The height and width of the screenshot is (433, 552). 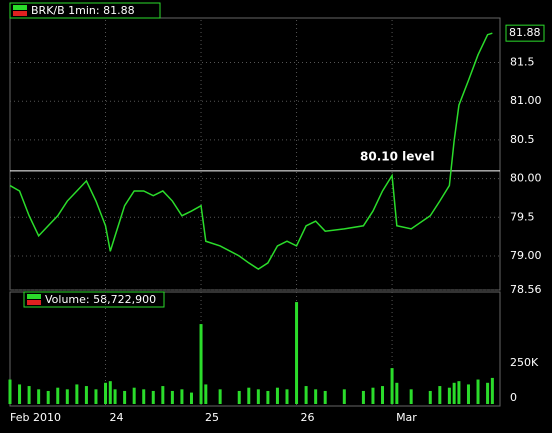 I want to click on x-tick-label: Mar, so click(x=406, y=417).